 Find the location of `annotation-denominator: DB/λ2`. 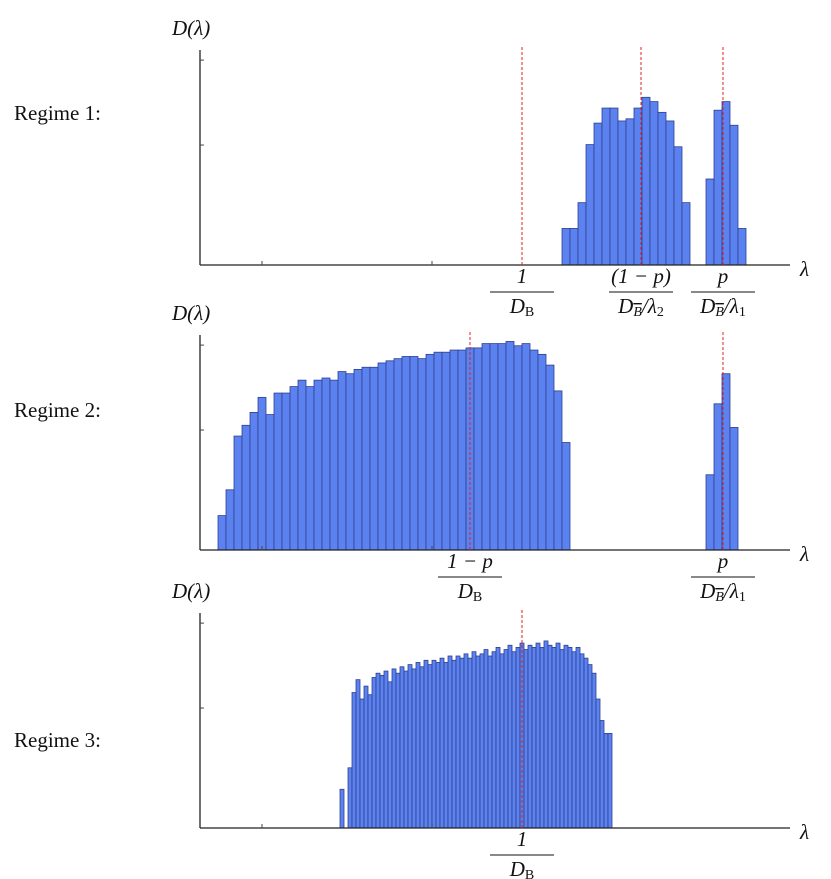

annotation-denominator: DB/λ2 is located at coordinates (640, 307).